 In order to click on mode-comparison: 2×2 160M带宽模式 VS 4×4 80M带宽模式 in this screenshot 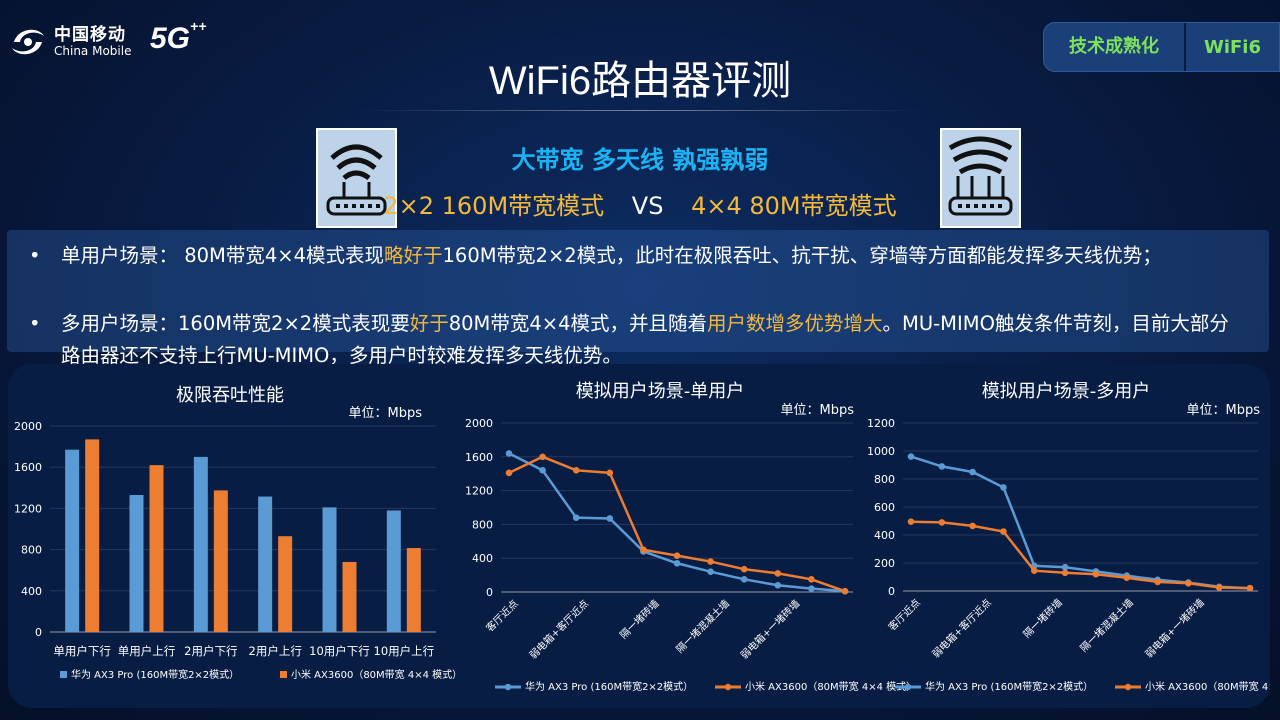, I will do `click(640, 203)`.